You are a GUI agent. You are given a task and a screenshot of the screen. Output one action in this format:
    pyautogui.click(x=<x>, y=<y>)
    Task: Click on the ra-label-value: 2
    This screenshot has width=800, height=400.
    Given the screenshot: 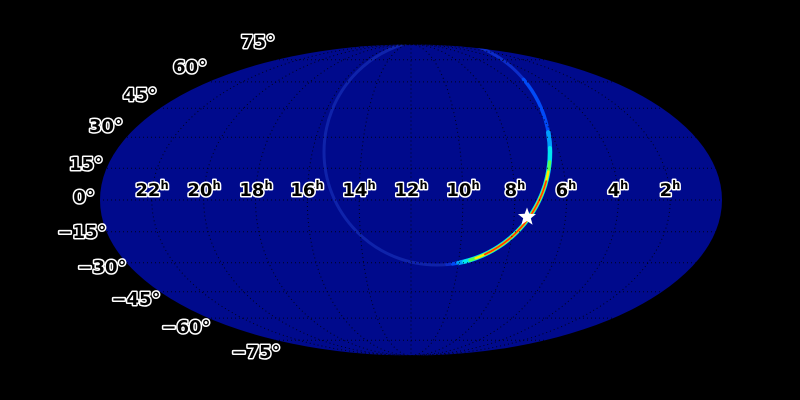 What is the action you would take?
    pyautogui.click(x=666, y=190)
    